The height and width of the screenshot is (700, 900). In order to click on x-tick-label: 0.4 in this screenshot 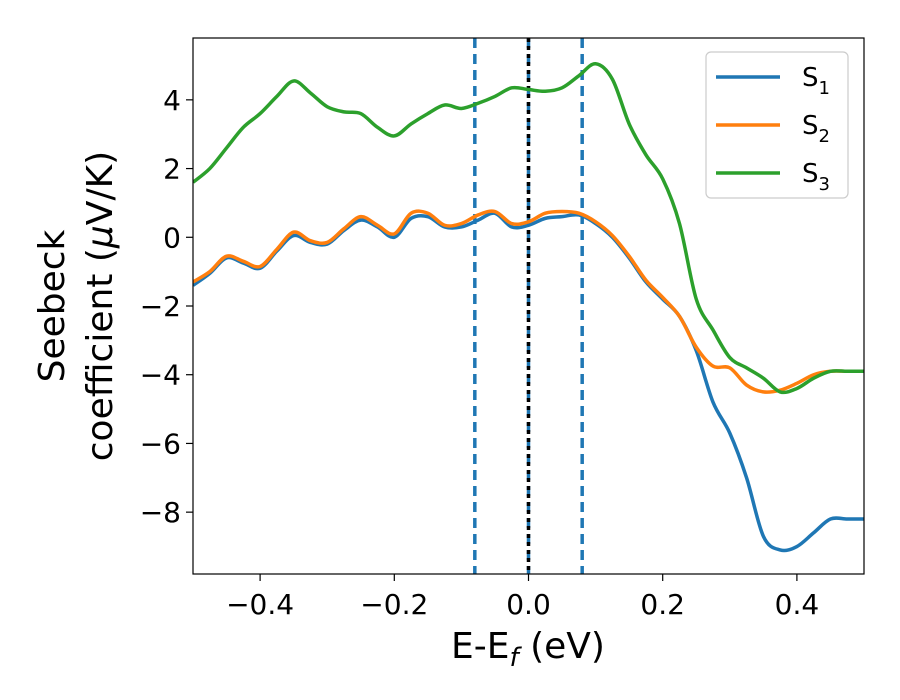, I will do `click(797, 604)`.